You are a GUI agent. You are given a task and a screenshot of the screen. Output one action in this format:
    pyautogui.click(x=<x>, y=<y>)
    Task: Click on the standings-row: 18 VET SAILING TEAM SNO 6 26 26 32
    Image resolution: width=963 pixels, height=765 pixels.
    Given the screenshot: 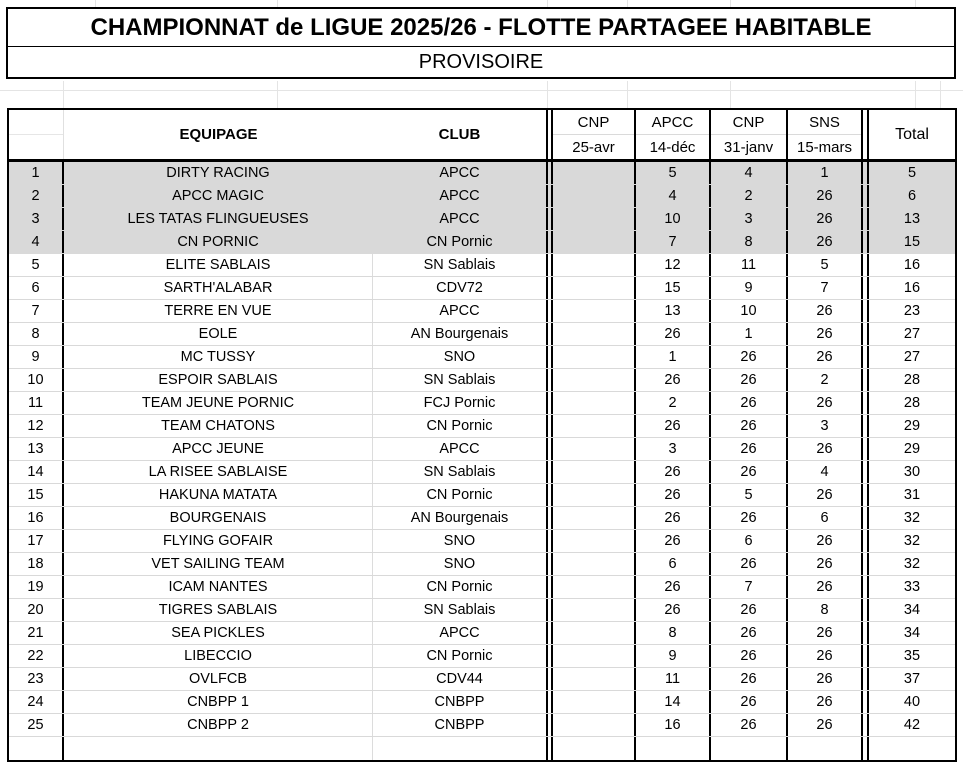 What is the action you would take?
    pyautogui.click(x=482, y=564)
    